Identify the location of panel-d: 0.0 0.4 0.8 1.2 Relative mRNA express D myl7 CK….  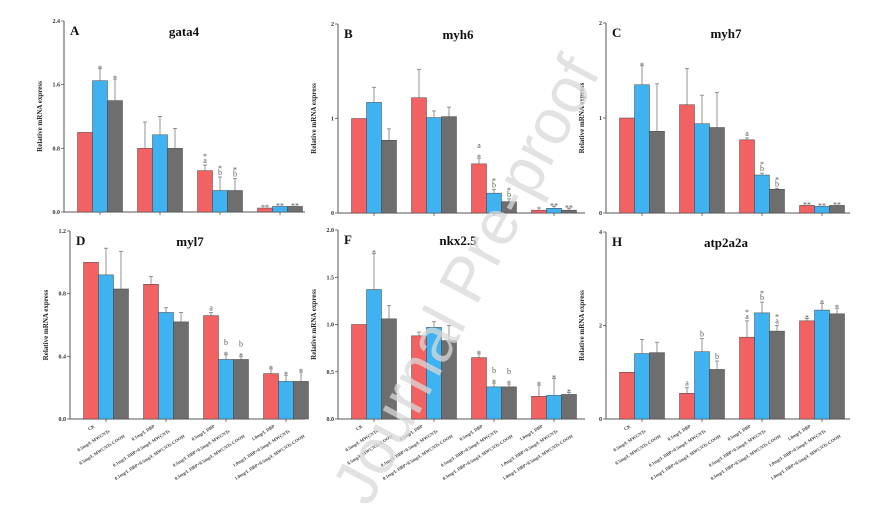
(175, 355).